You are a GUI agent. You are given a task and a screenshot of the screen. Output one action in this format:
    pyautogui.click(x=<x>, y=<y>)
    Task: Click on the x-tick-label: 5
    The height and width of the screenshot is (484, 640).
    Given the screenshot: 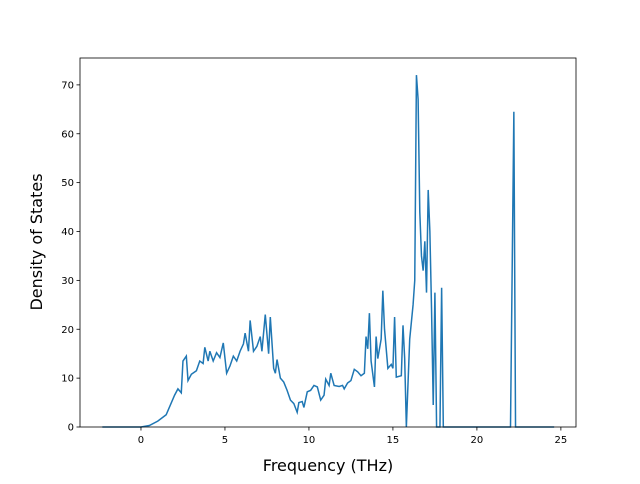 What is the action you would take?
    pyautogui.click(x=225, y=440)
    